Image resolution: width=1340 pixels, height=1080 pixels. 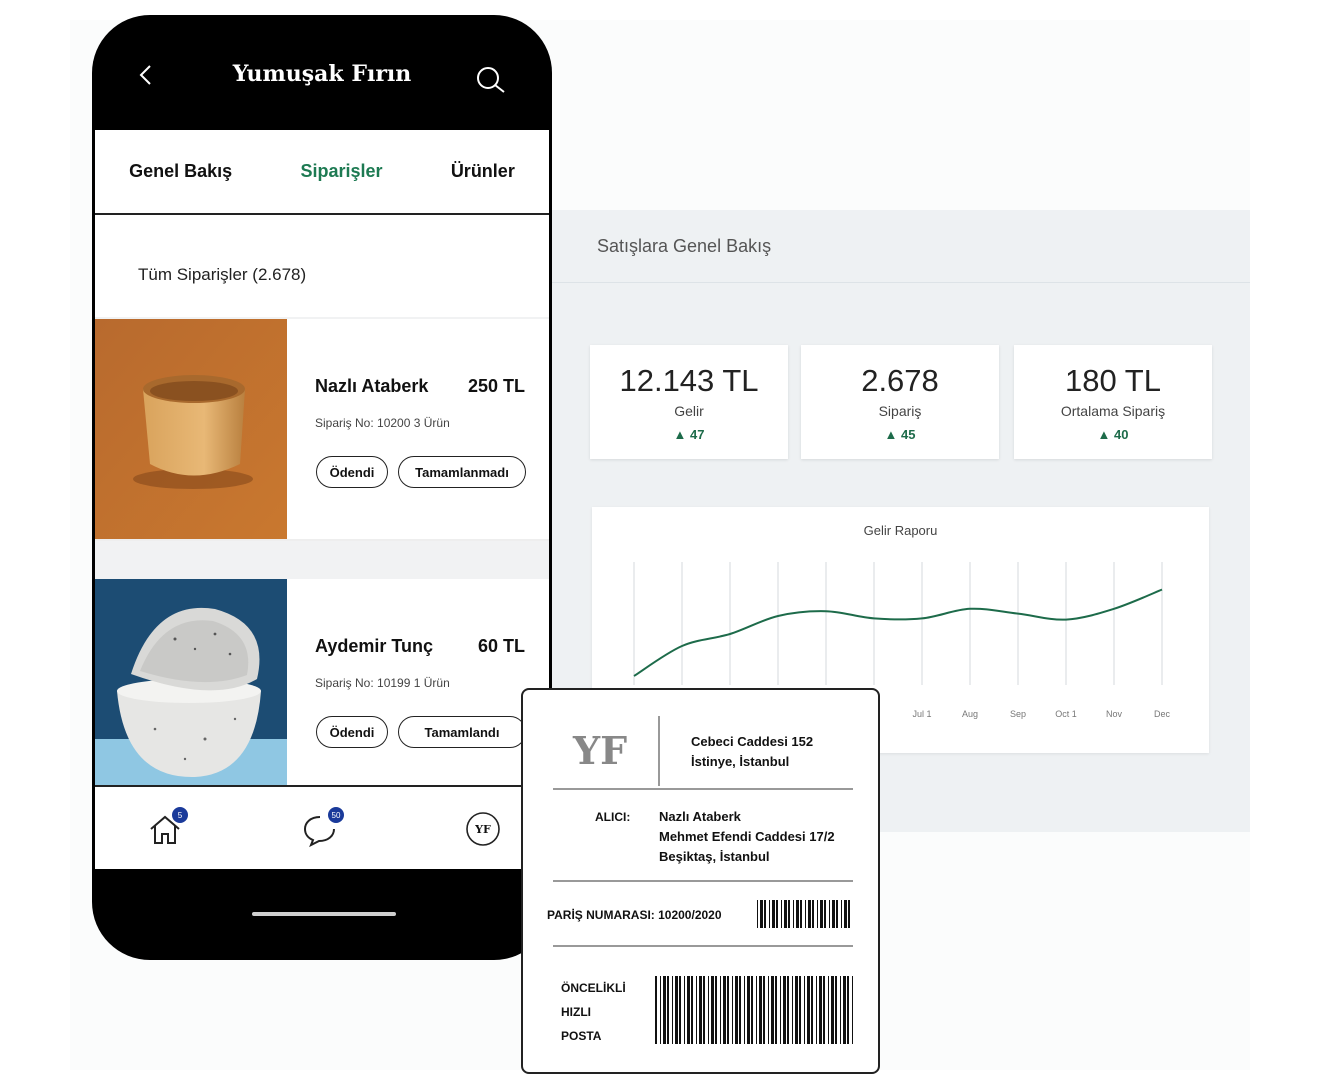 I want to click on order-meta: Sipariş No: 10199 1 Ürün, so click(x=382, y=683).